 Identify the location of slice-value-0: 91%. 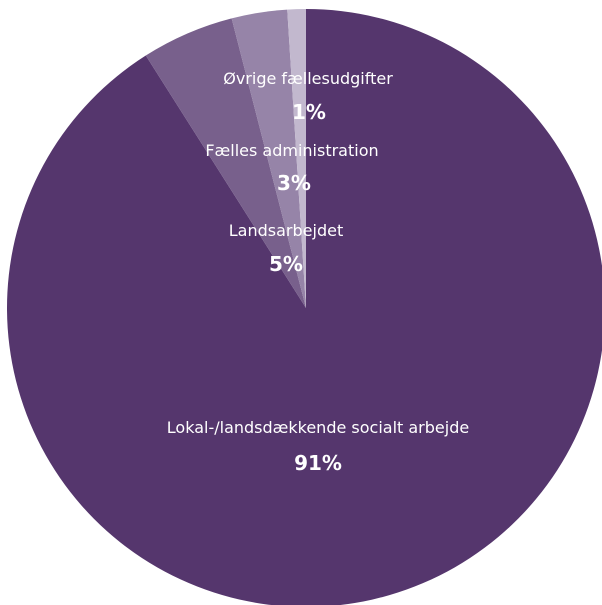
(318, 463).